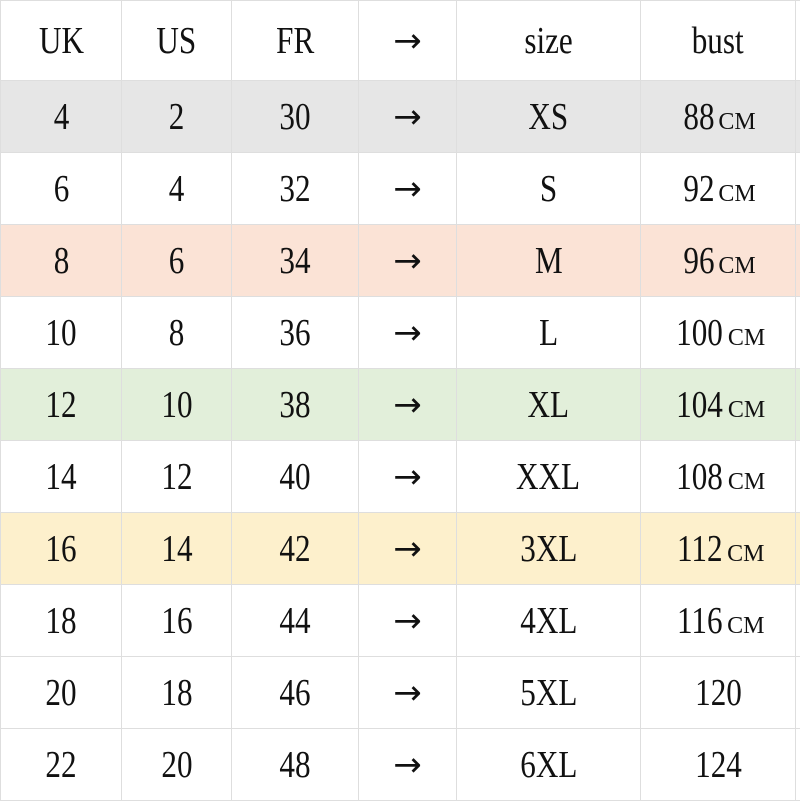 The width and height of the screenshot is (800, 801). I want to click on cell-size: M, so click(549, 261).